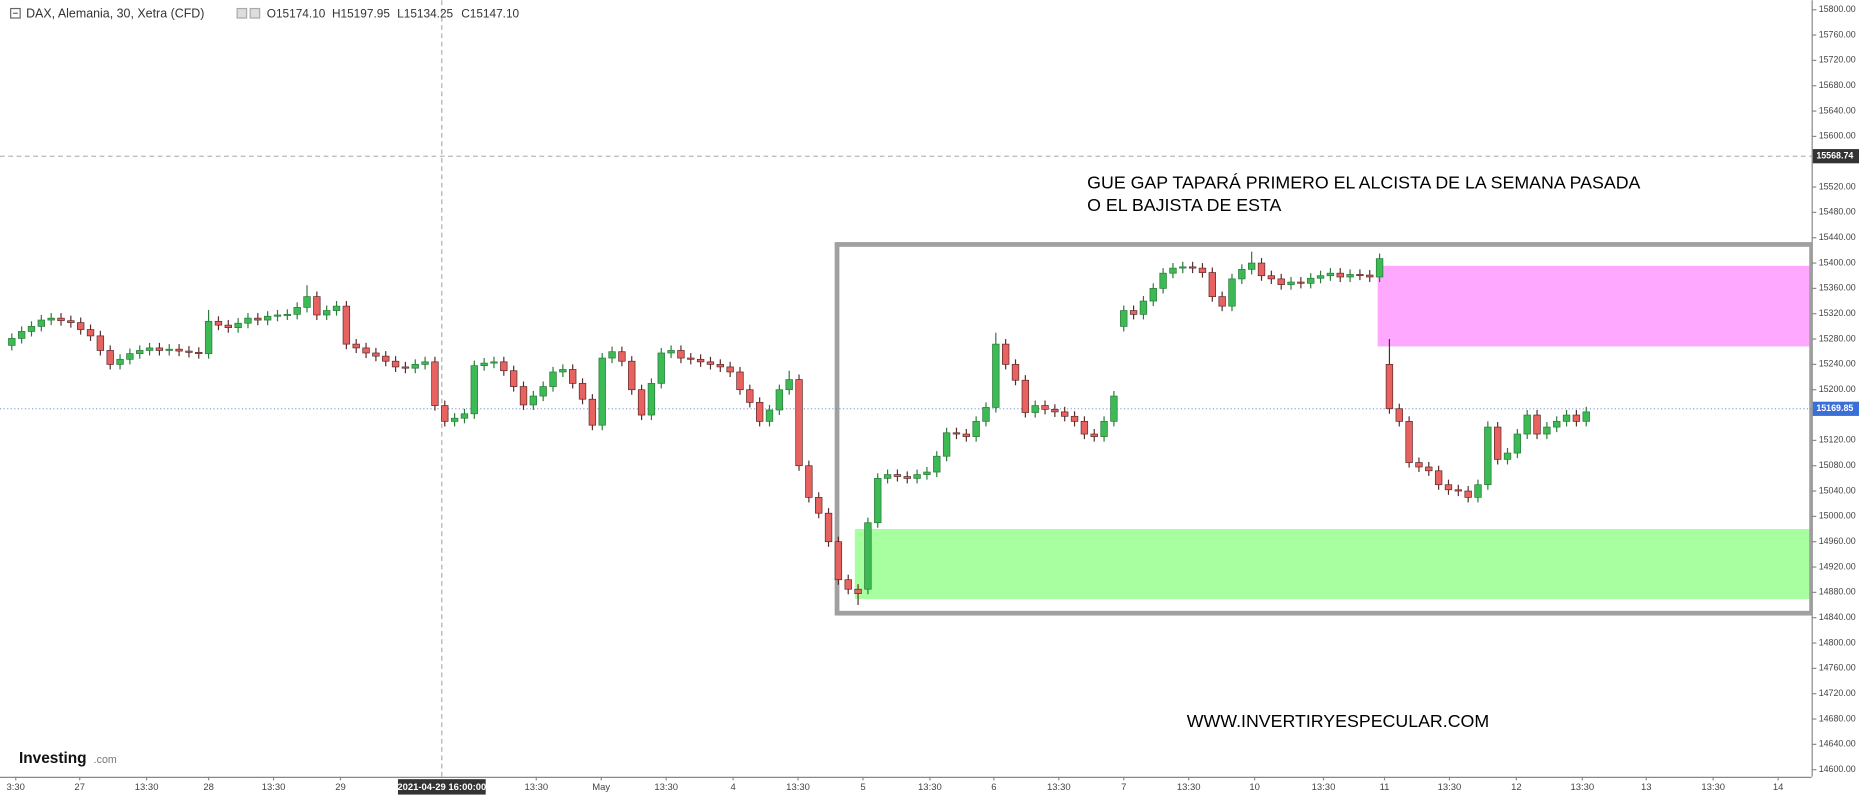  Describe the element at coordinates (1646, 787) in the screenshot. I see `x-tick-label: 13` at that location.